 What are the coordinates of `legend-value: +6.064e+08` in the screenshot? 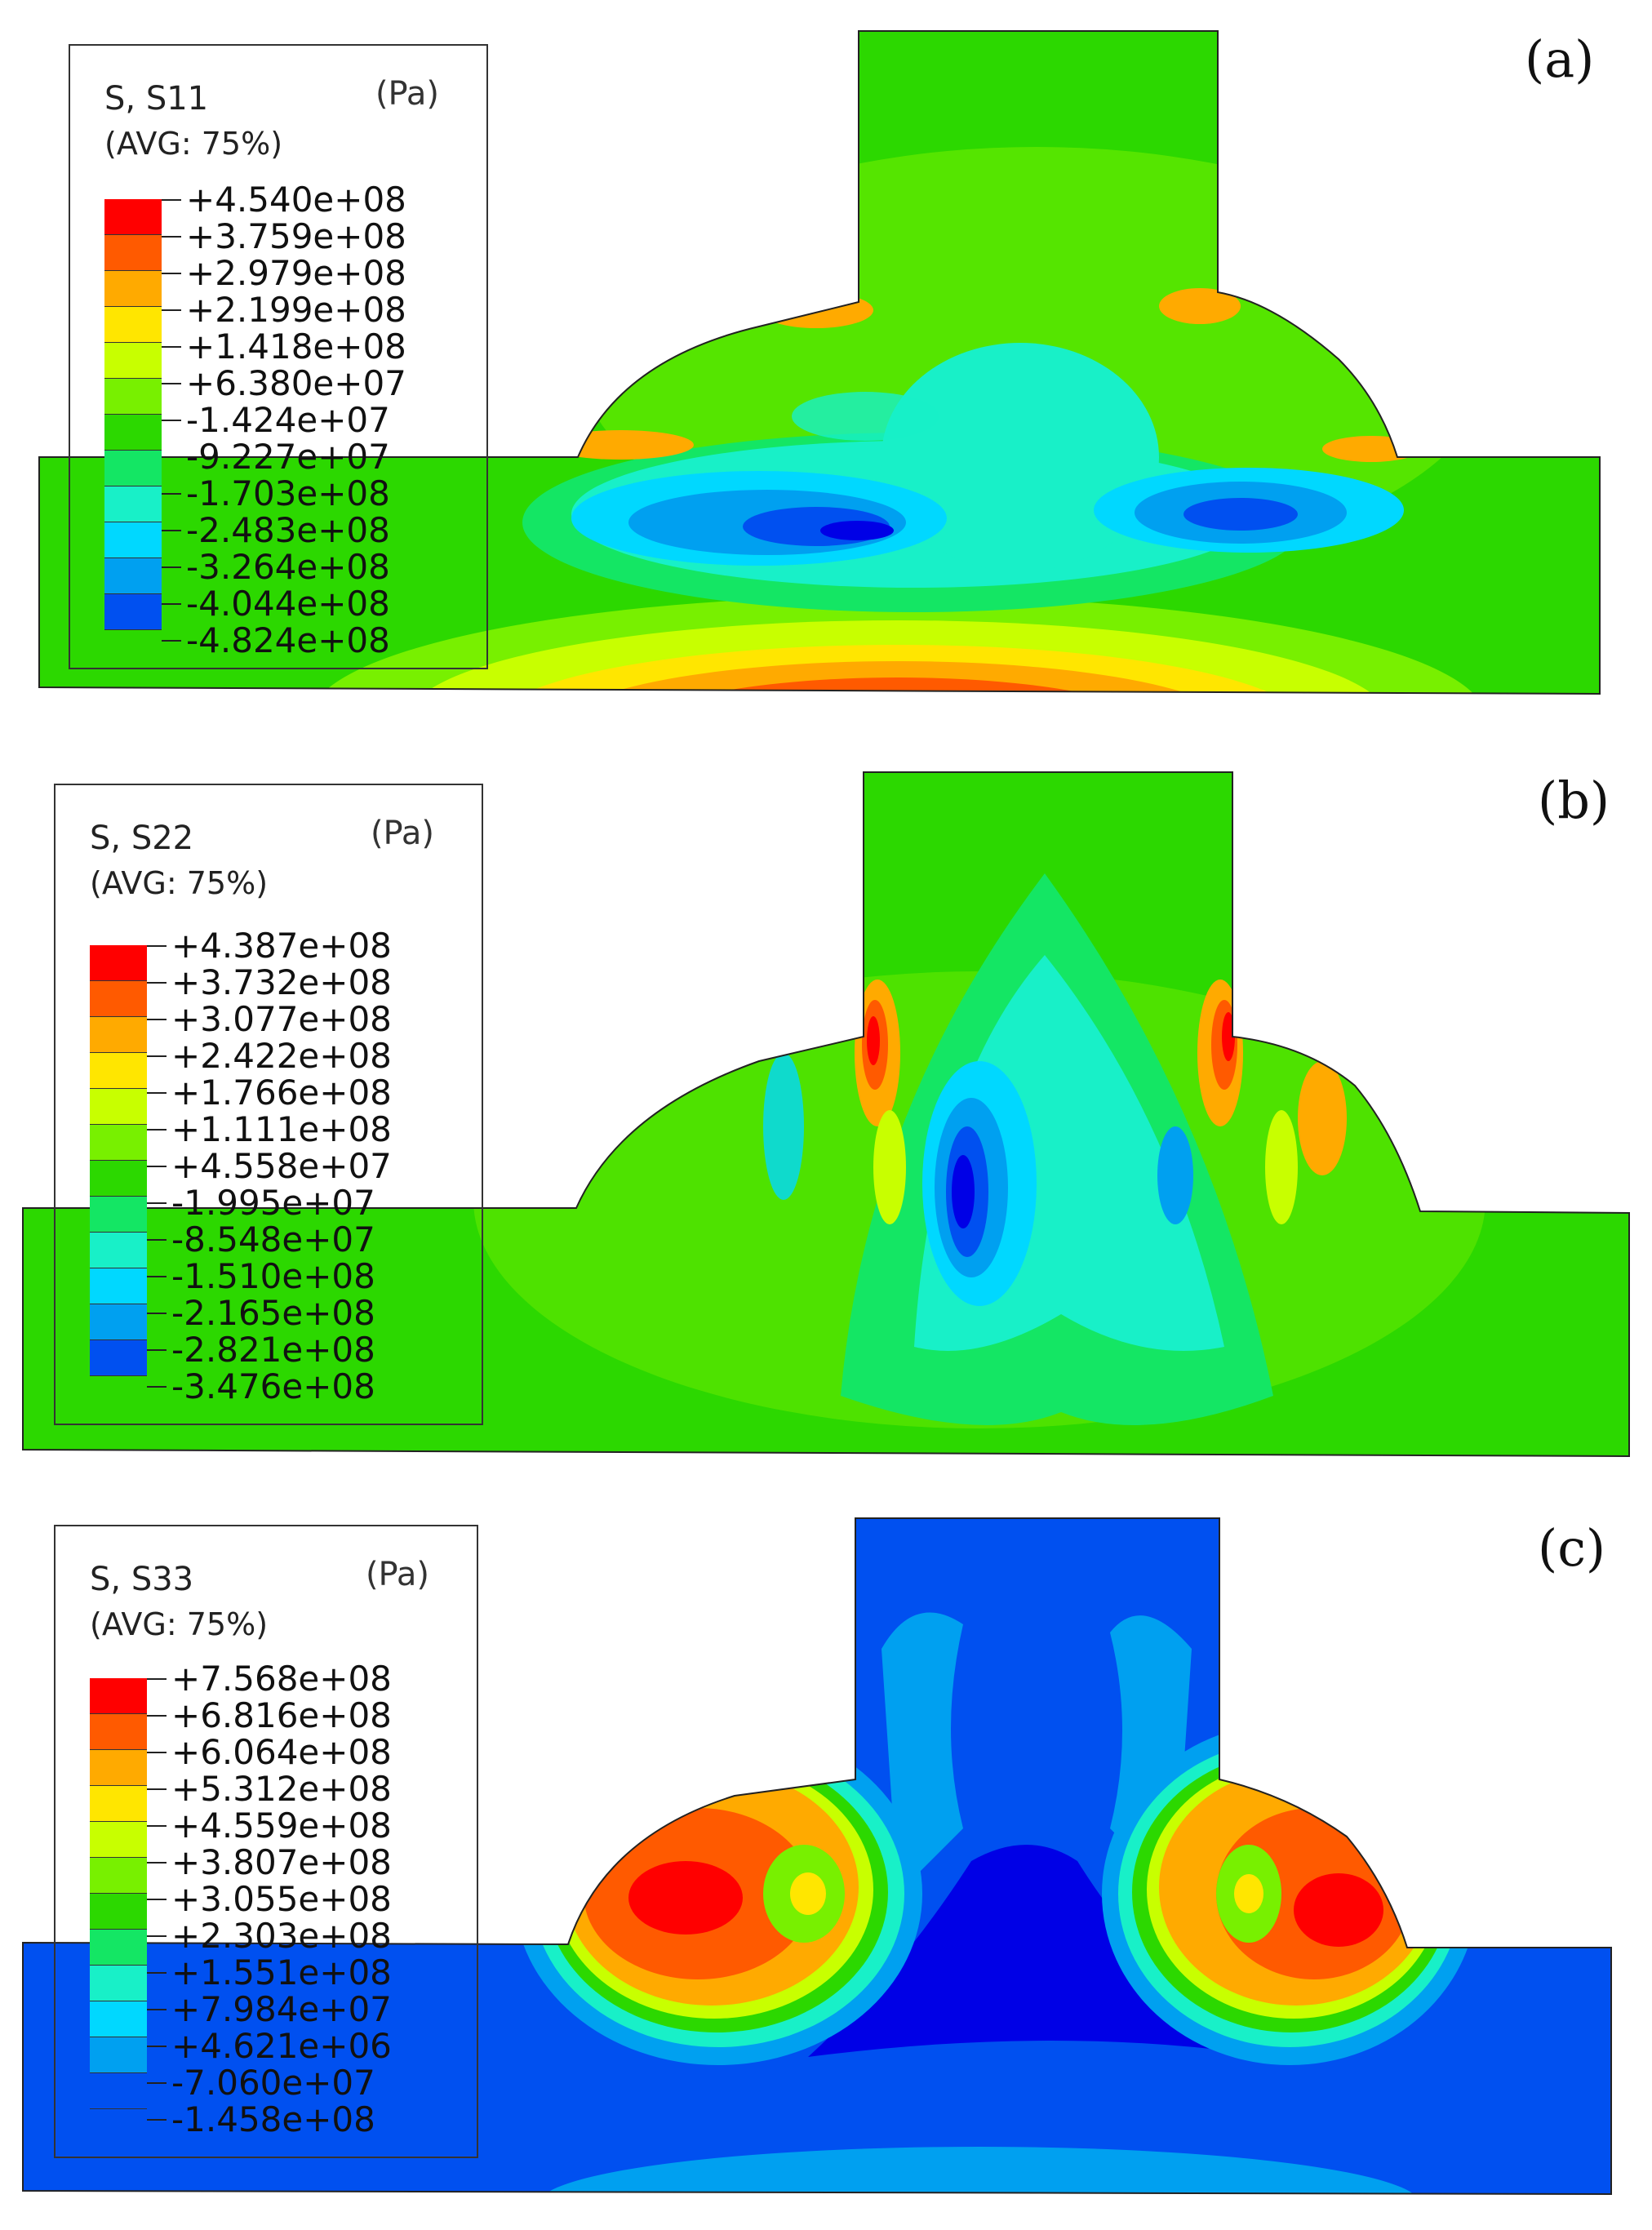 It's located at (281, 1752).